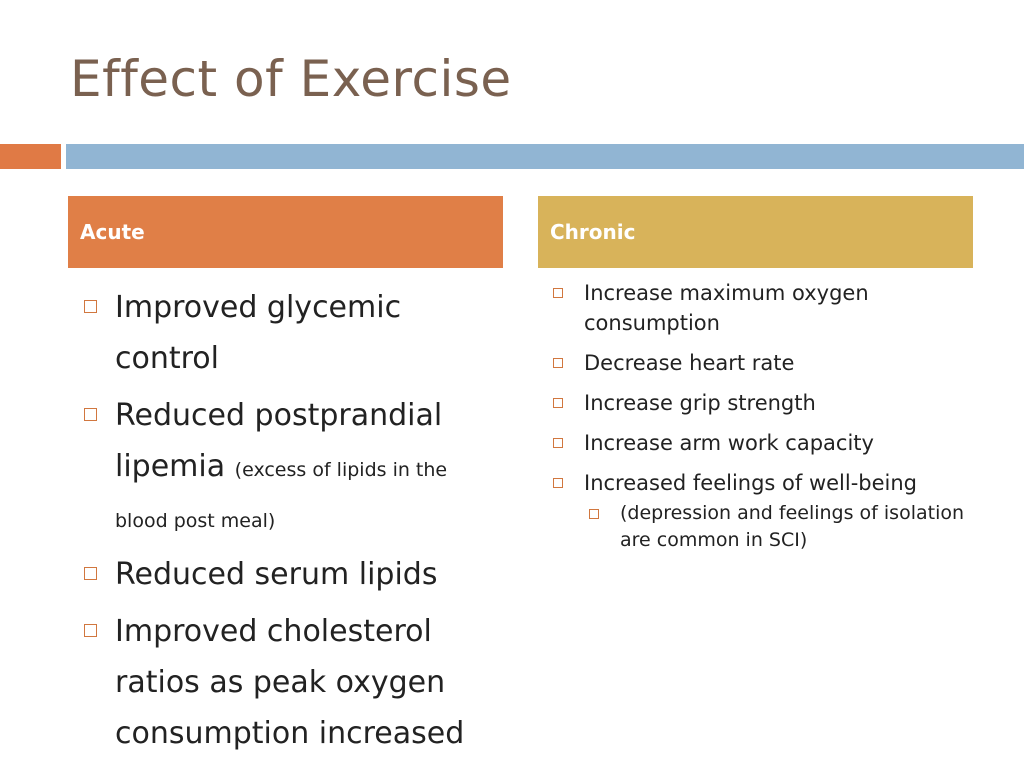 The height and width of the screenshot is (768, 1024). What do you see at coordinates (726, 308) in the screenshot?
I see `list-item-text: Increase maximum oxygen consumption` at bounding box center [726, 308].